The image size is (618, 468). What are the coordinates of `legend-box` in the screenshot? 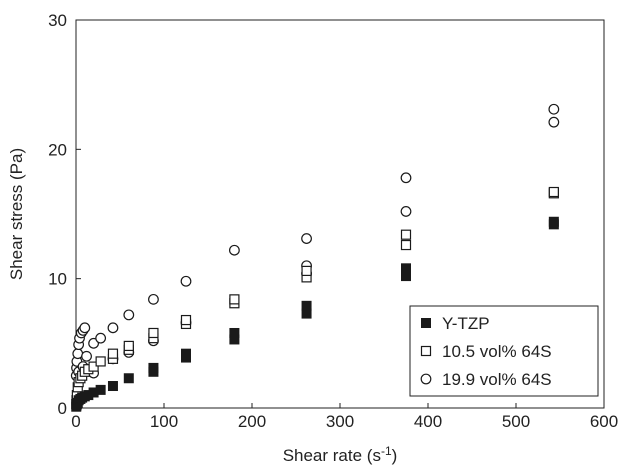 It's located at (504, 351).